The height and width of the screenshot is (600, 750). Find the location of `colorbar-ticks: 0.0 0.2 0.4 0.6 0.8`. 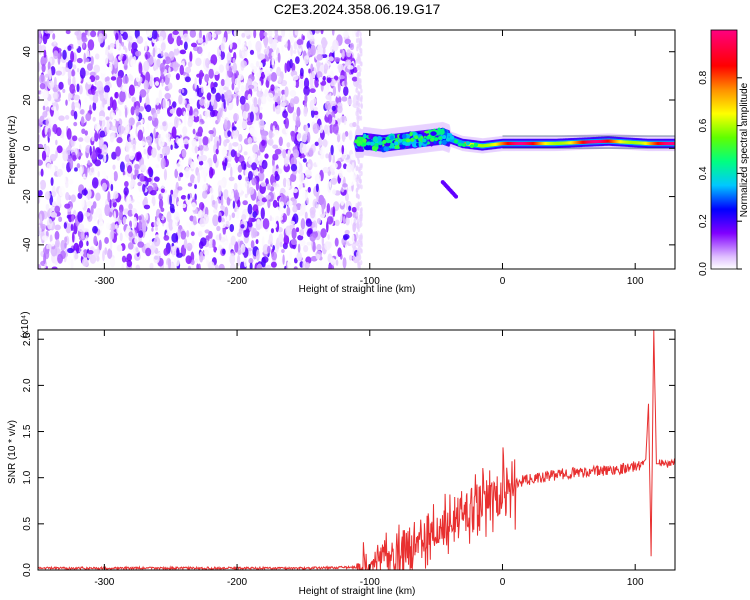

colorbar-ticks: 0.0 0.2 0.4 0.6 0.8 is located at coordinates (720, 173).